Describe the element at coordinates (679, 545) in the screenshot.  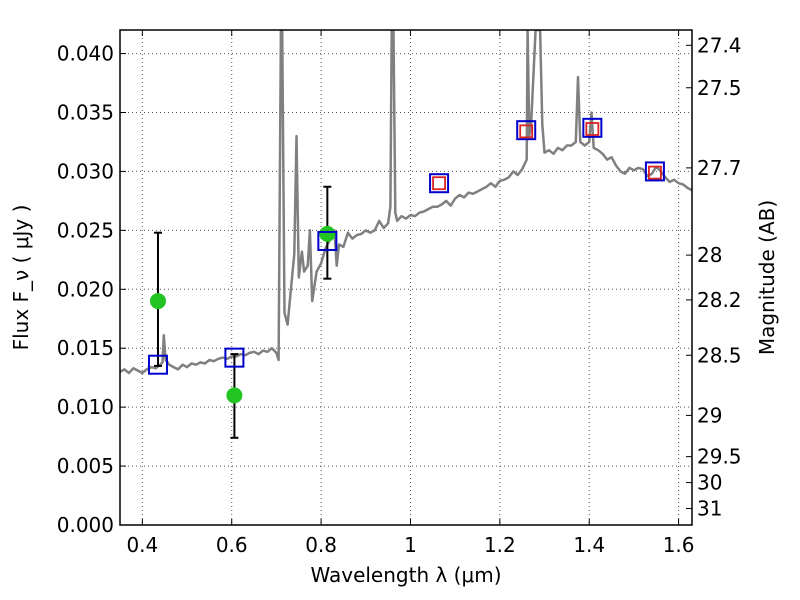
I see `x-tick-label: 1.6` at that location.